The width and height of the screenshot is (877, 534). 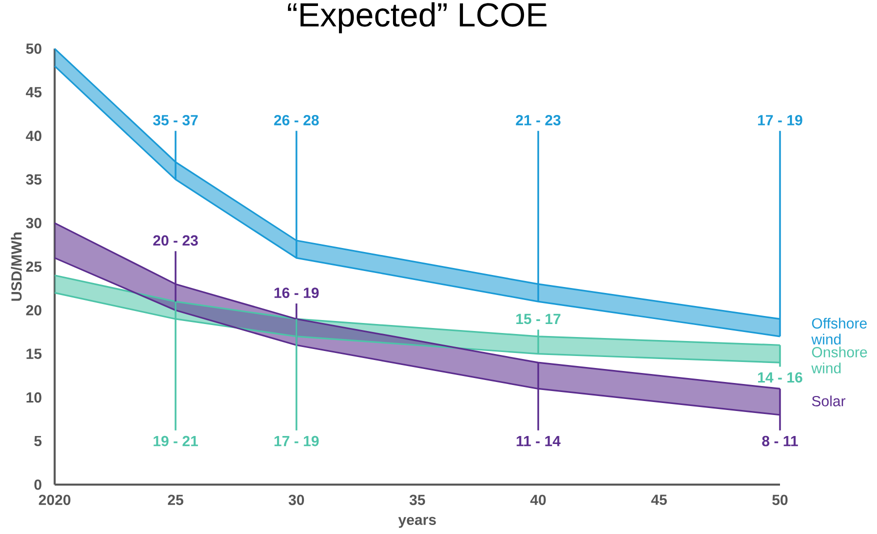 What do you see at coordinates (34, 92) in the screenshot?
I see `y-tick-label: 45` at bounding box center [34, 92].